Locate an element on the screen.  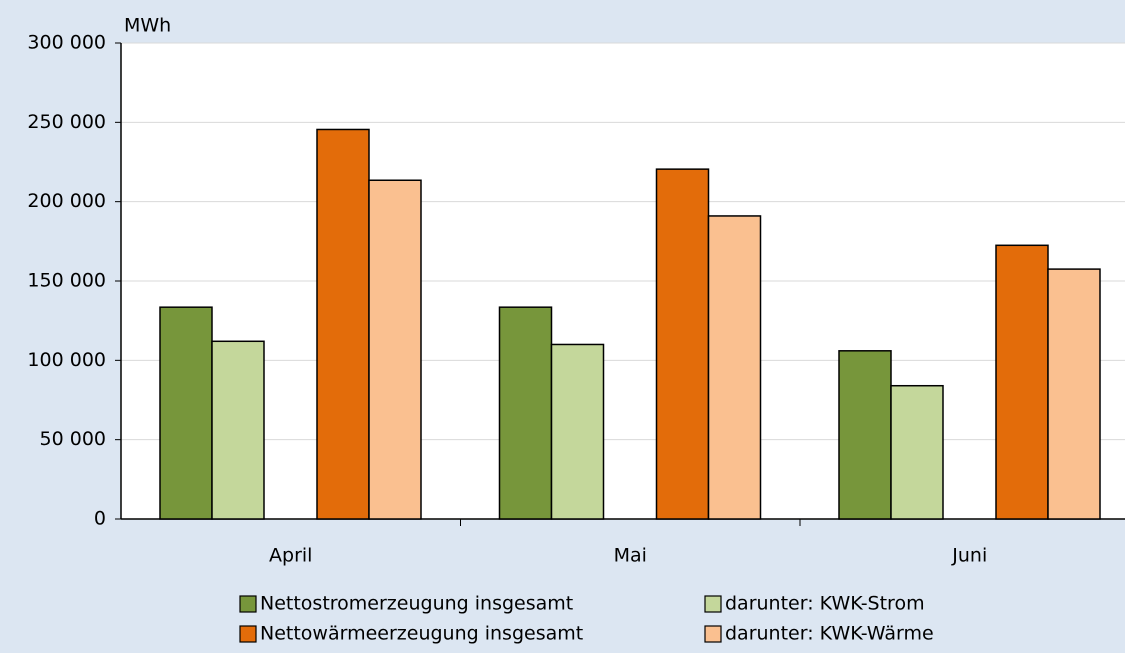
x-tick-label: Juni is located at coordinates (969, 556).